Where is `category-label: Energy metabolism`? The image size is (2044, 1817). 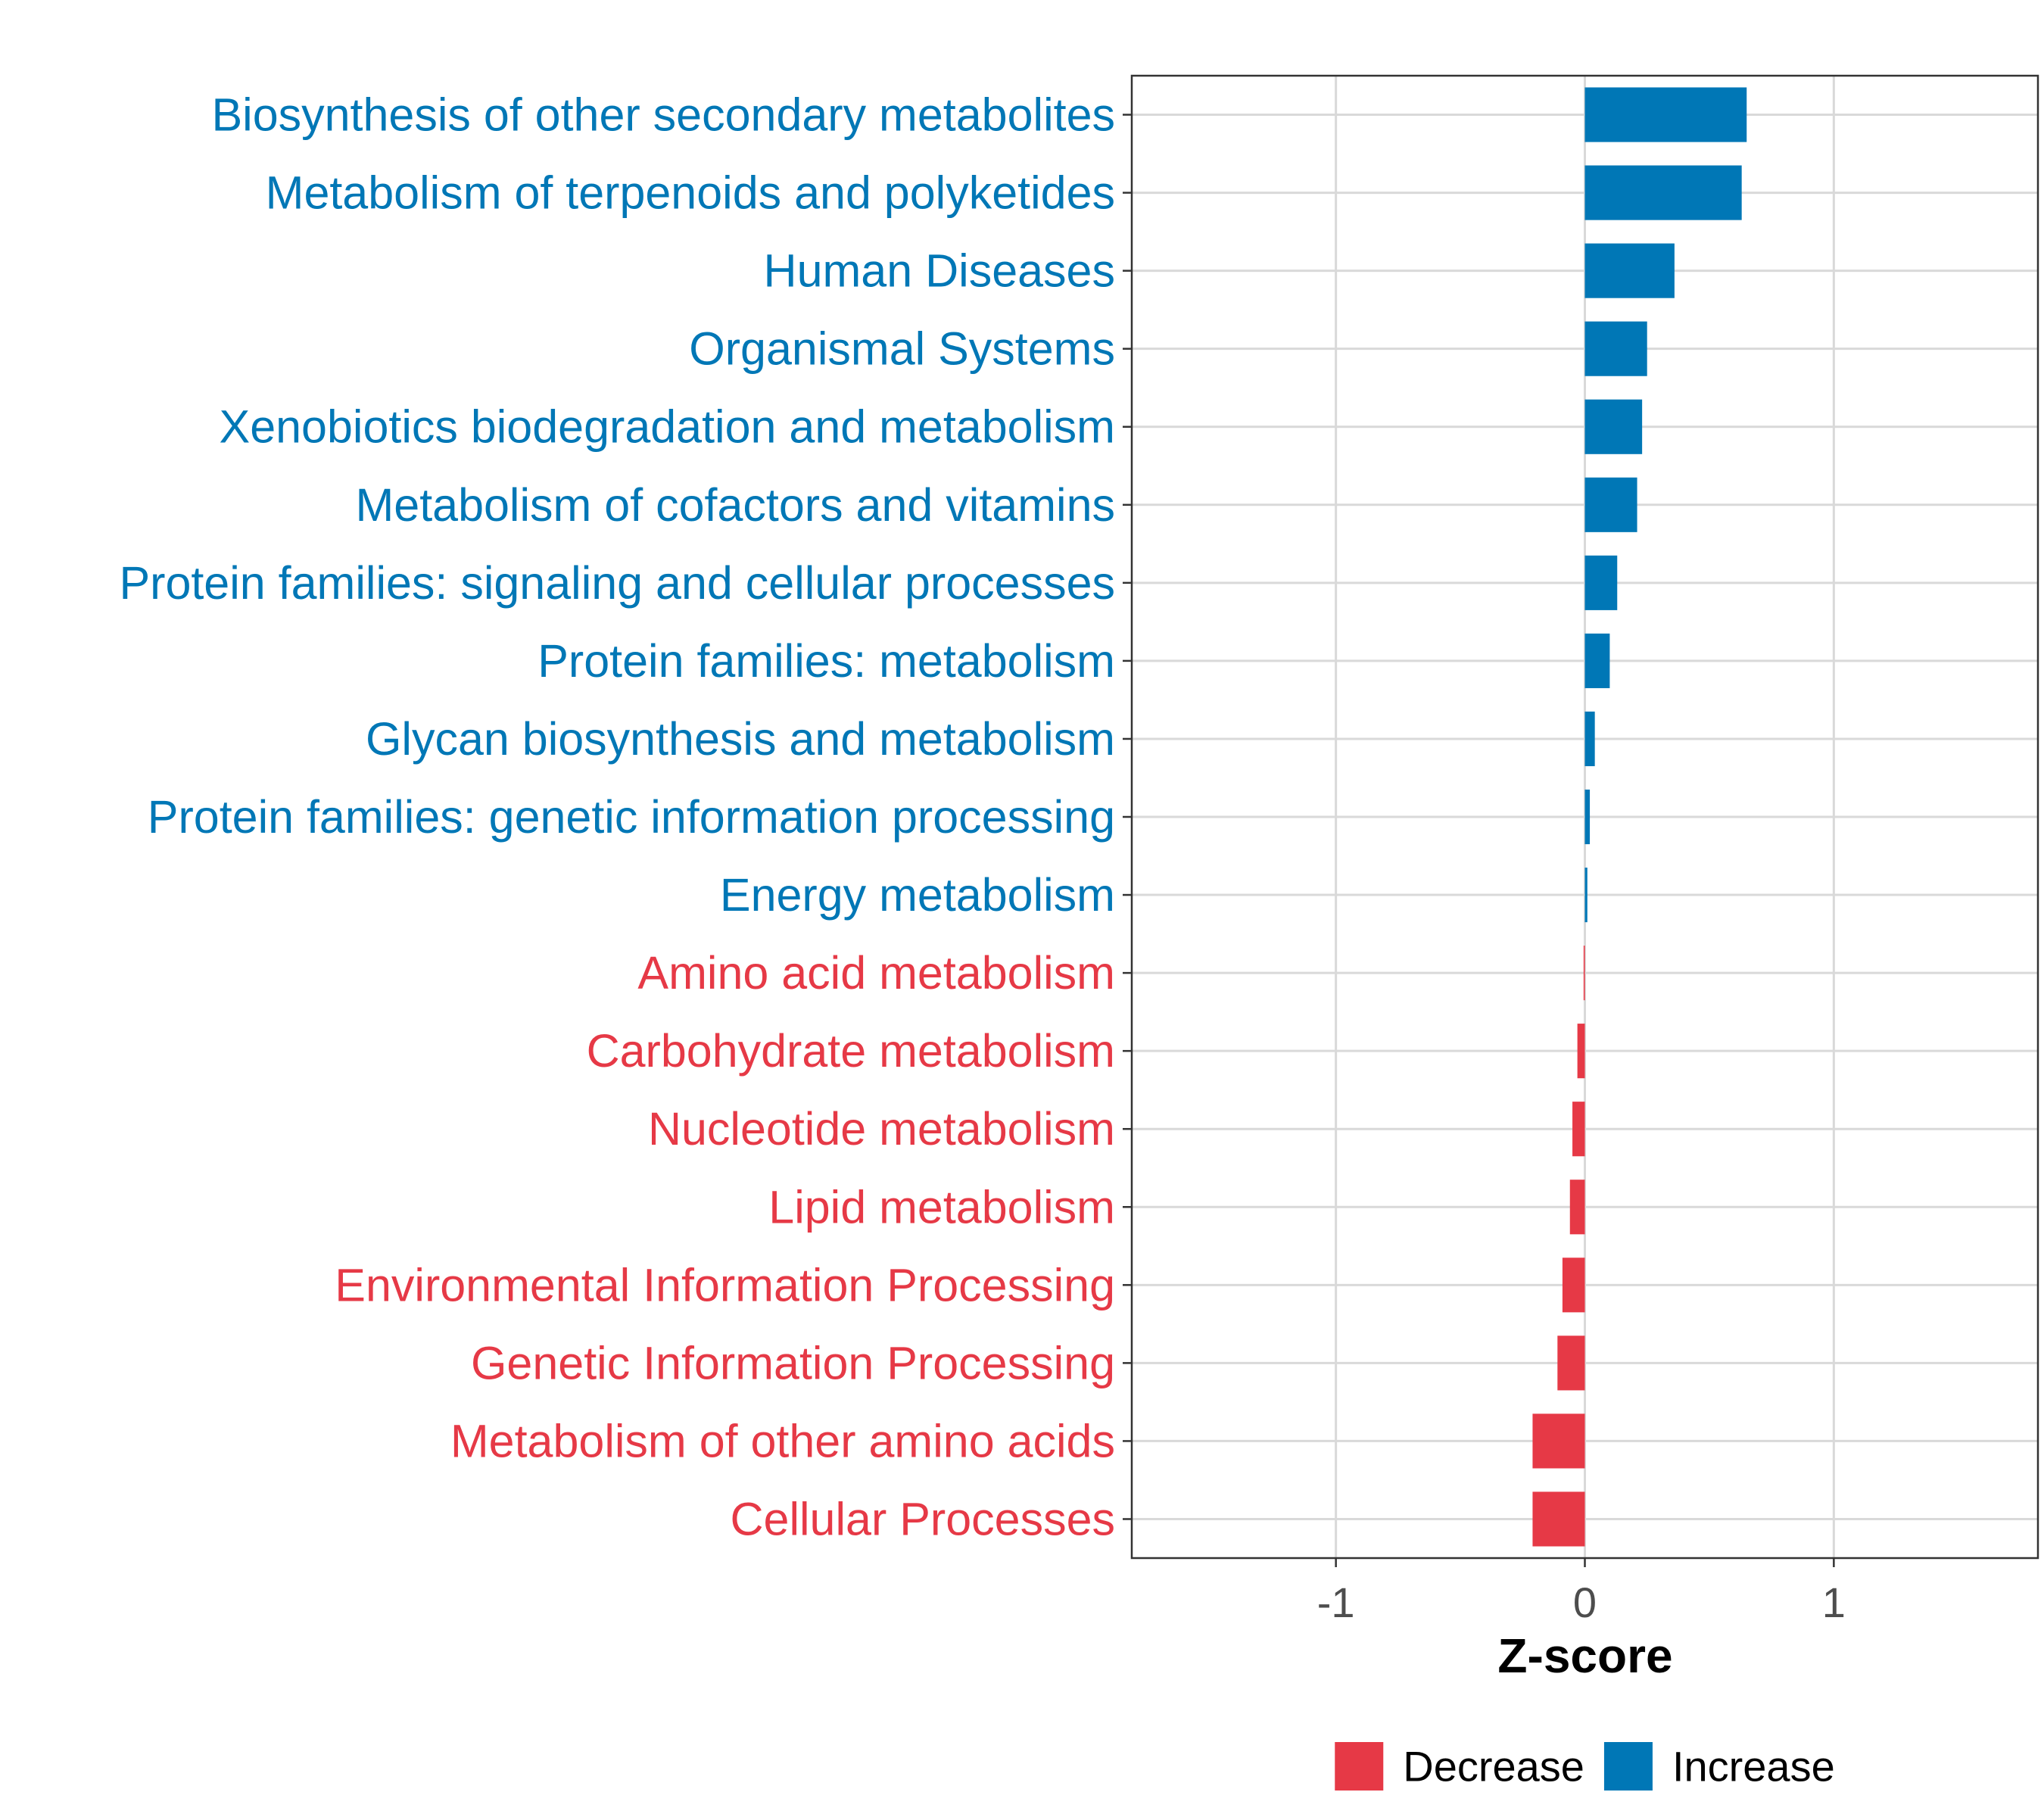
category-label: Energy metabolism is located at coordinates (917, 895).